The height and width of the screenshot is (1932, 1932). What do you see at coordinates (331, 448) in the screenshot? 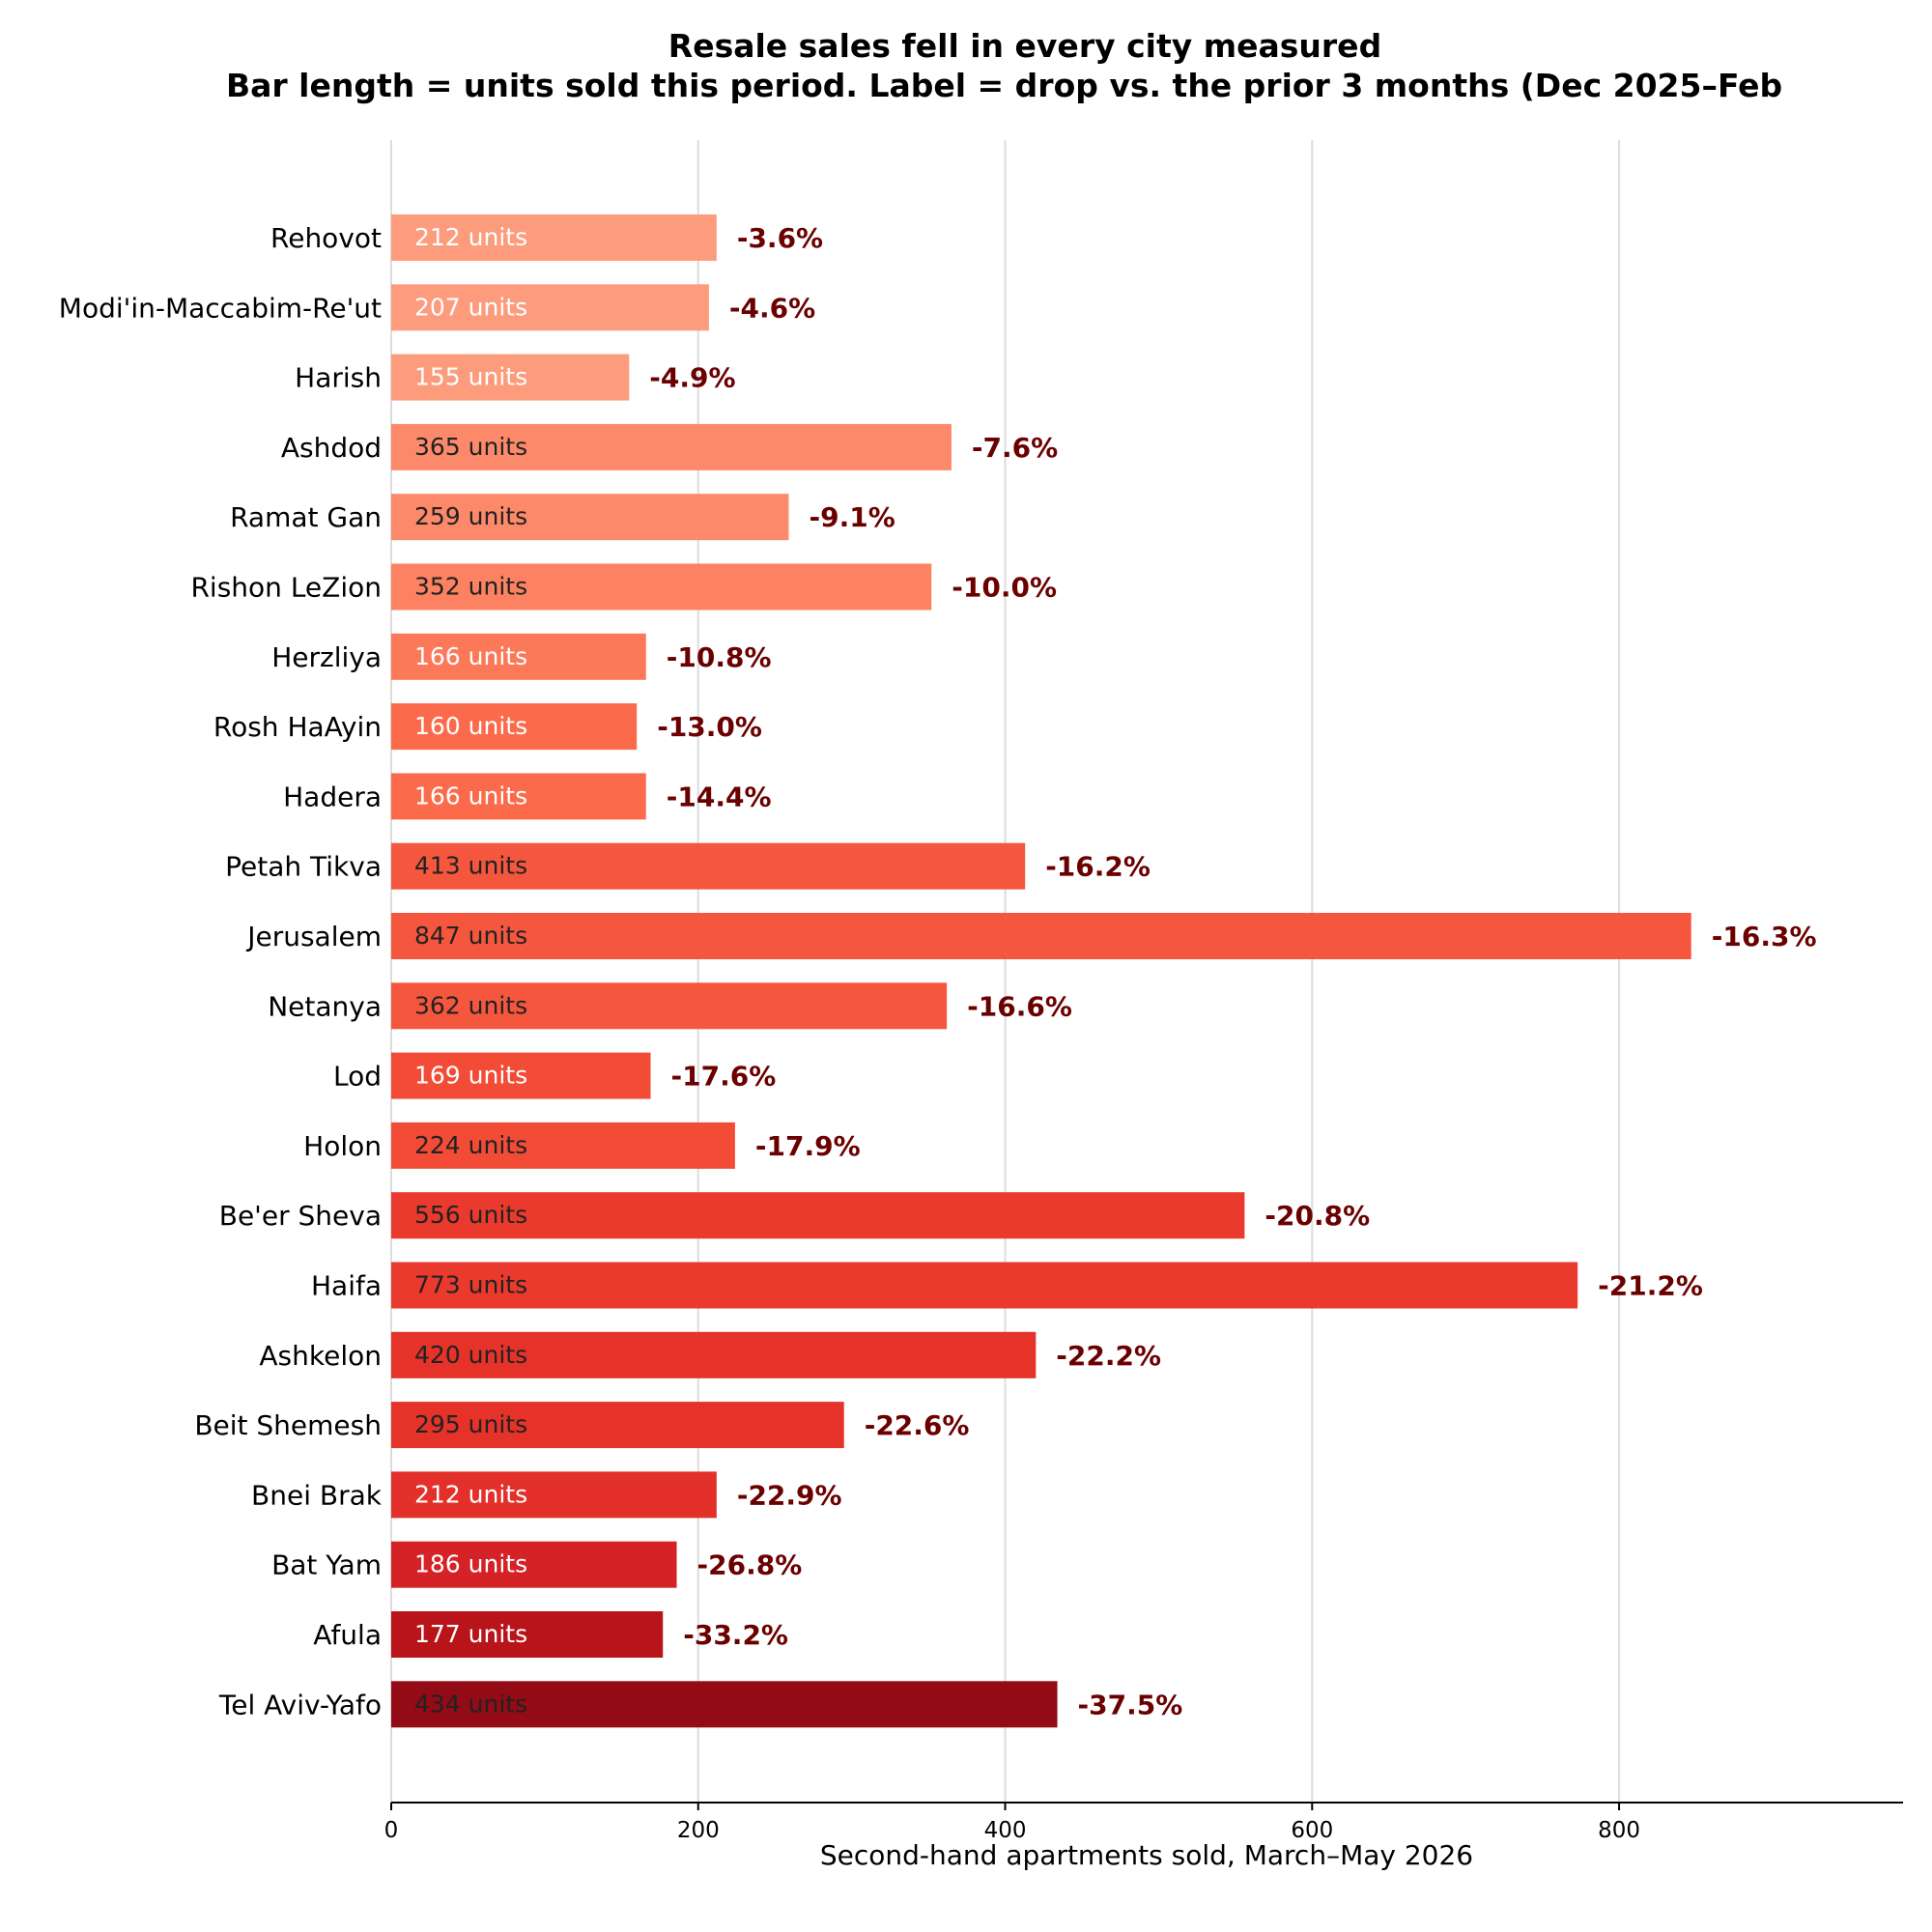
I see `category-label: Ashdod` at bounding box center [331, 448].